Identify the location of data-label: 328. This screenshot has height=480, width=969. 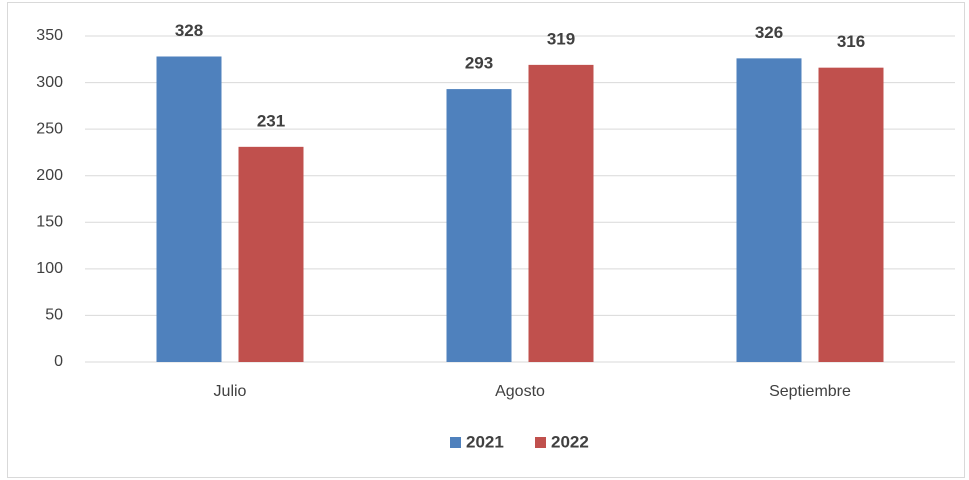
(189, 30).